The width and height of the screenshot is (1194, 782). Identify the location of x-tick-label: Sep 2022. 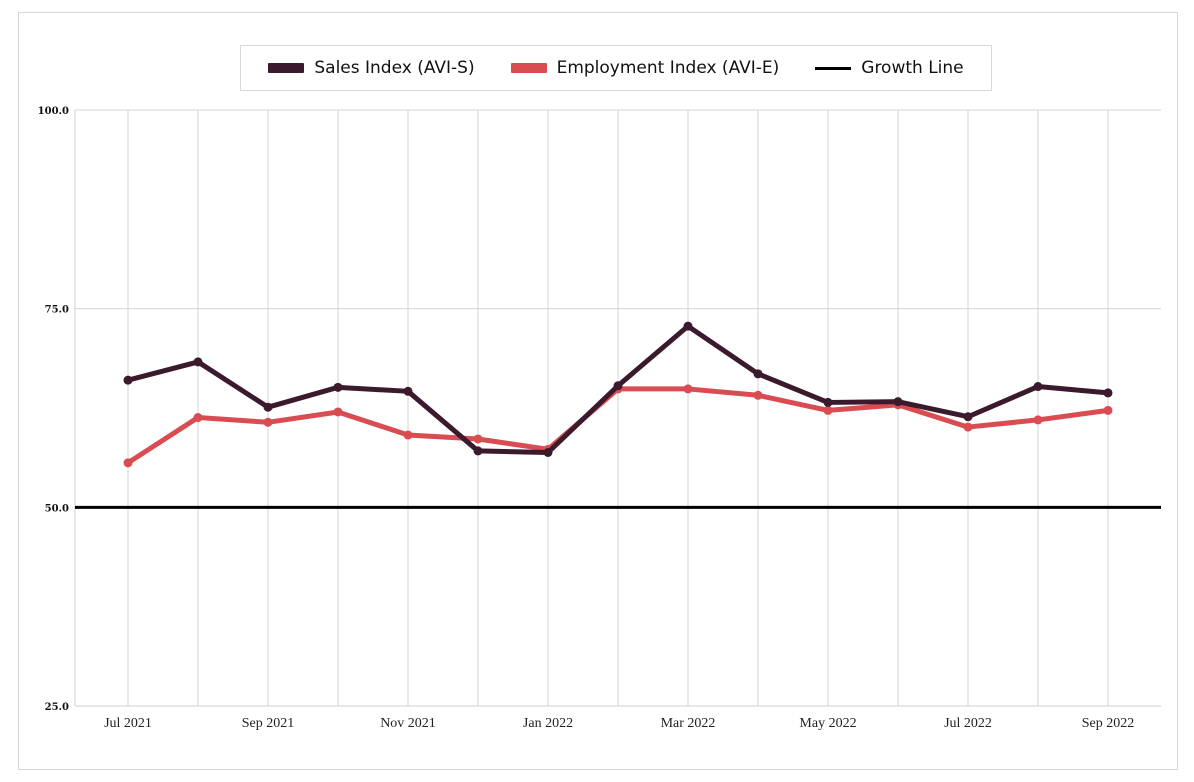
(1108, 723).